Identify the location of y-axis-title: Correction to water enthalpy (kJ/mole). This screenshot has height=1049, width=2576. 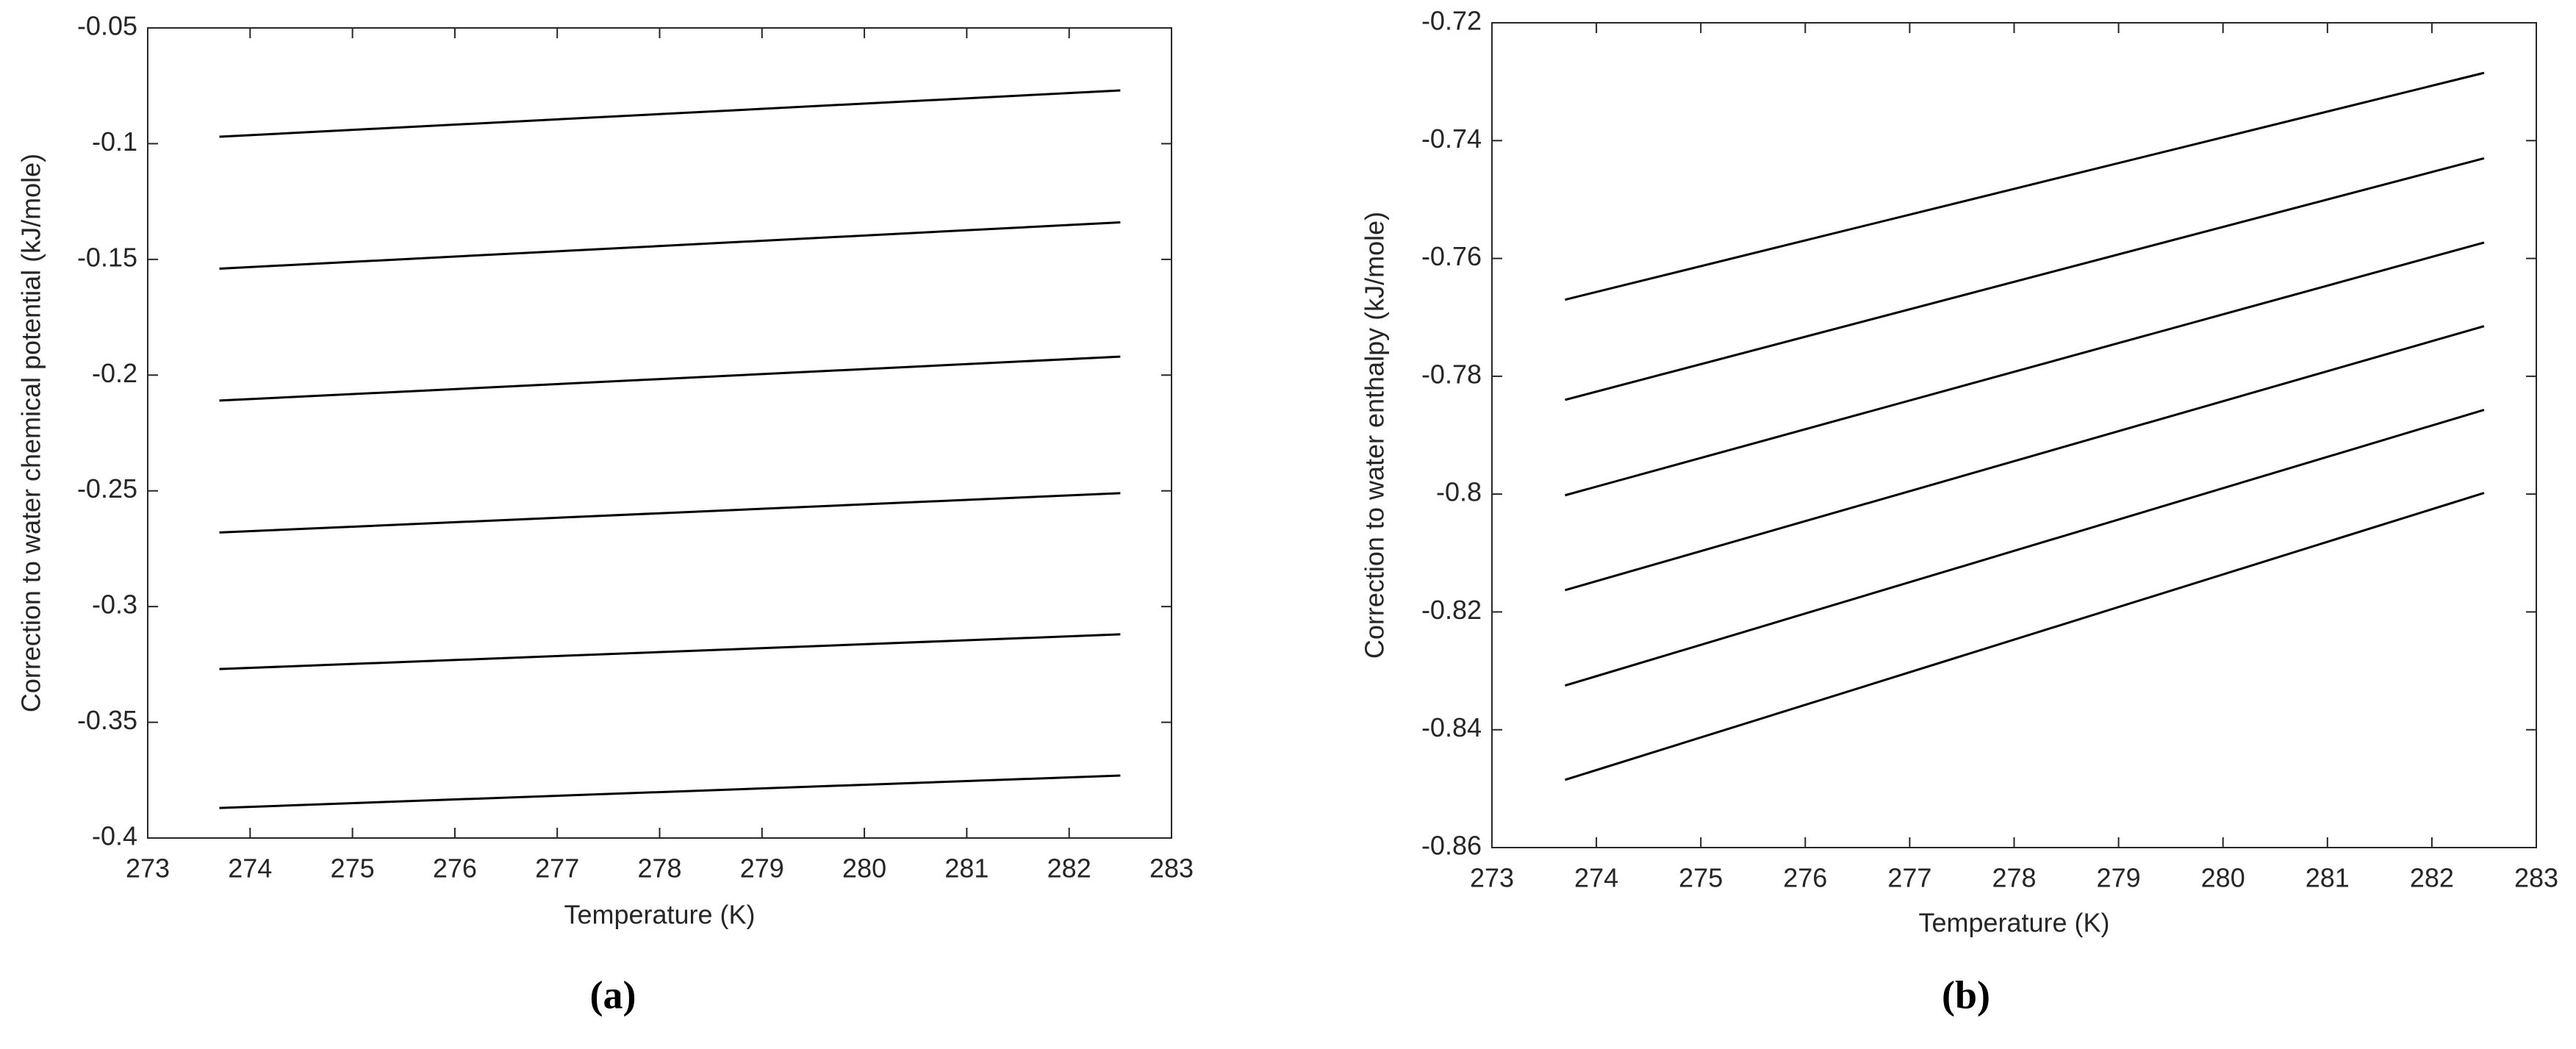
(1375, 435).